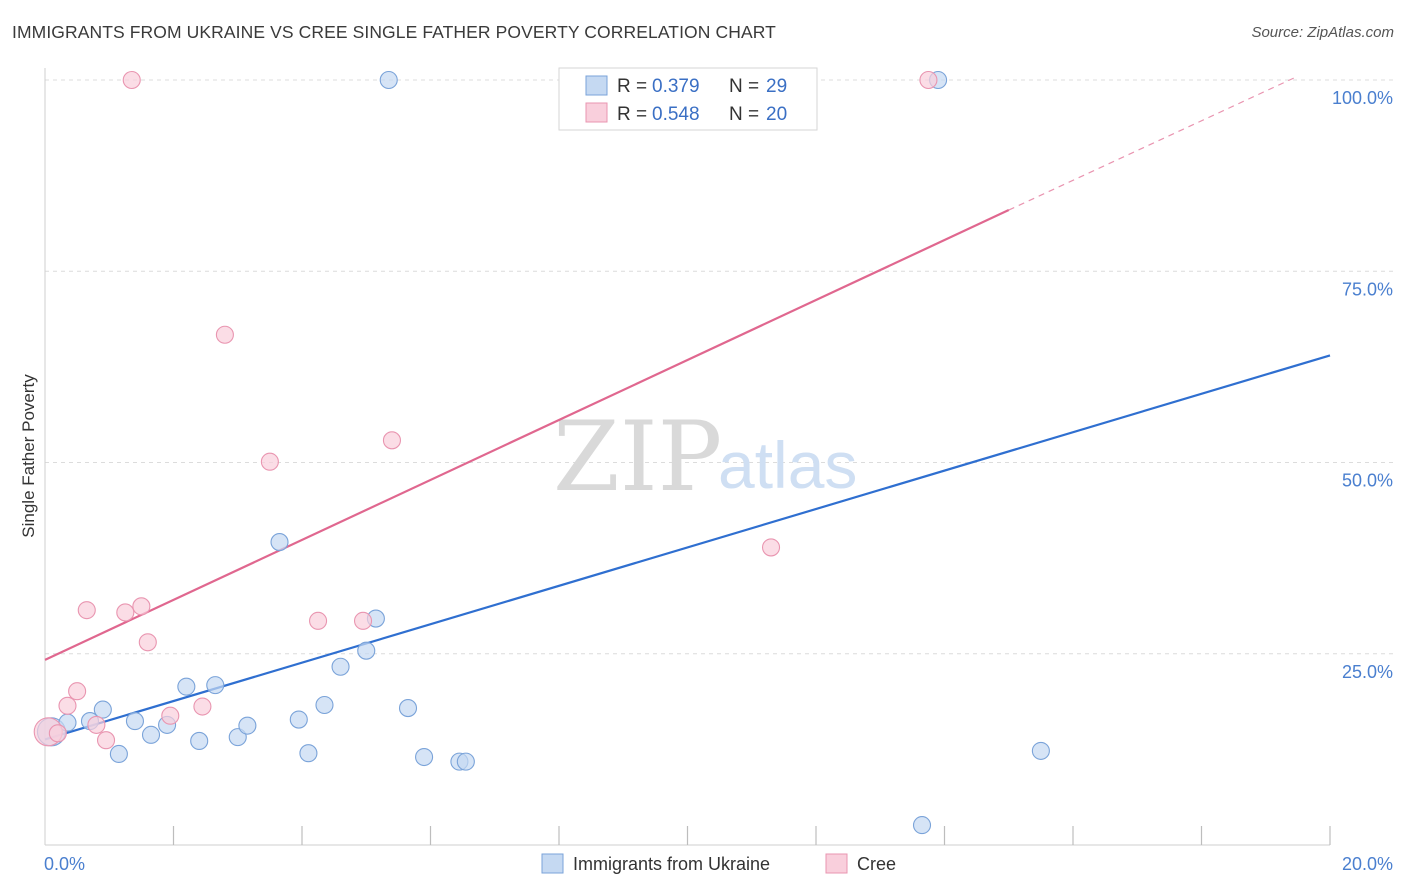 The image size is (1406, 892). I want to click on legend-swatch-cree, so click(596, 112).